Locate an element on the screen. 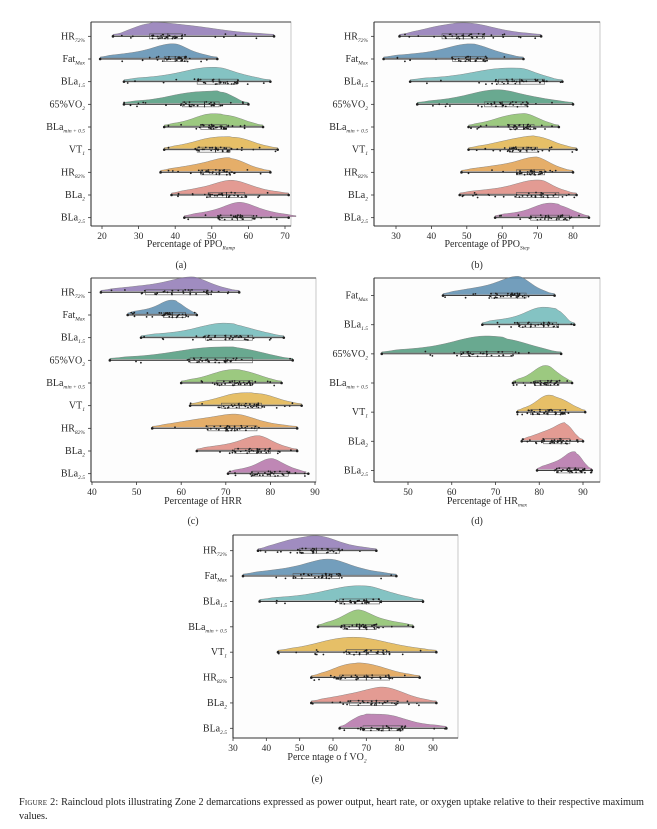  y-tick-label: FatMax is located at coordinates (215, 577).